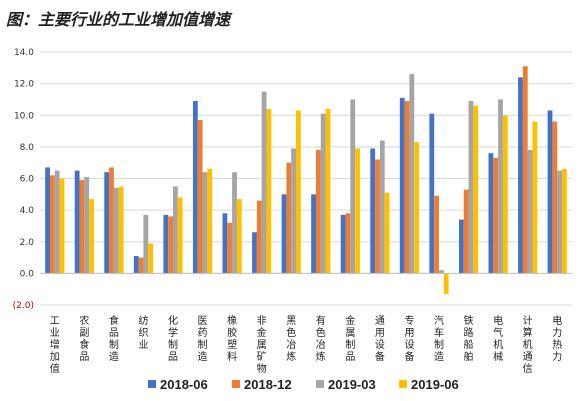 The height and width of the screenshot is (401, 580). I want to click on category-label: 电气机械, so click(498, 338).